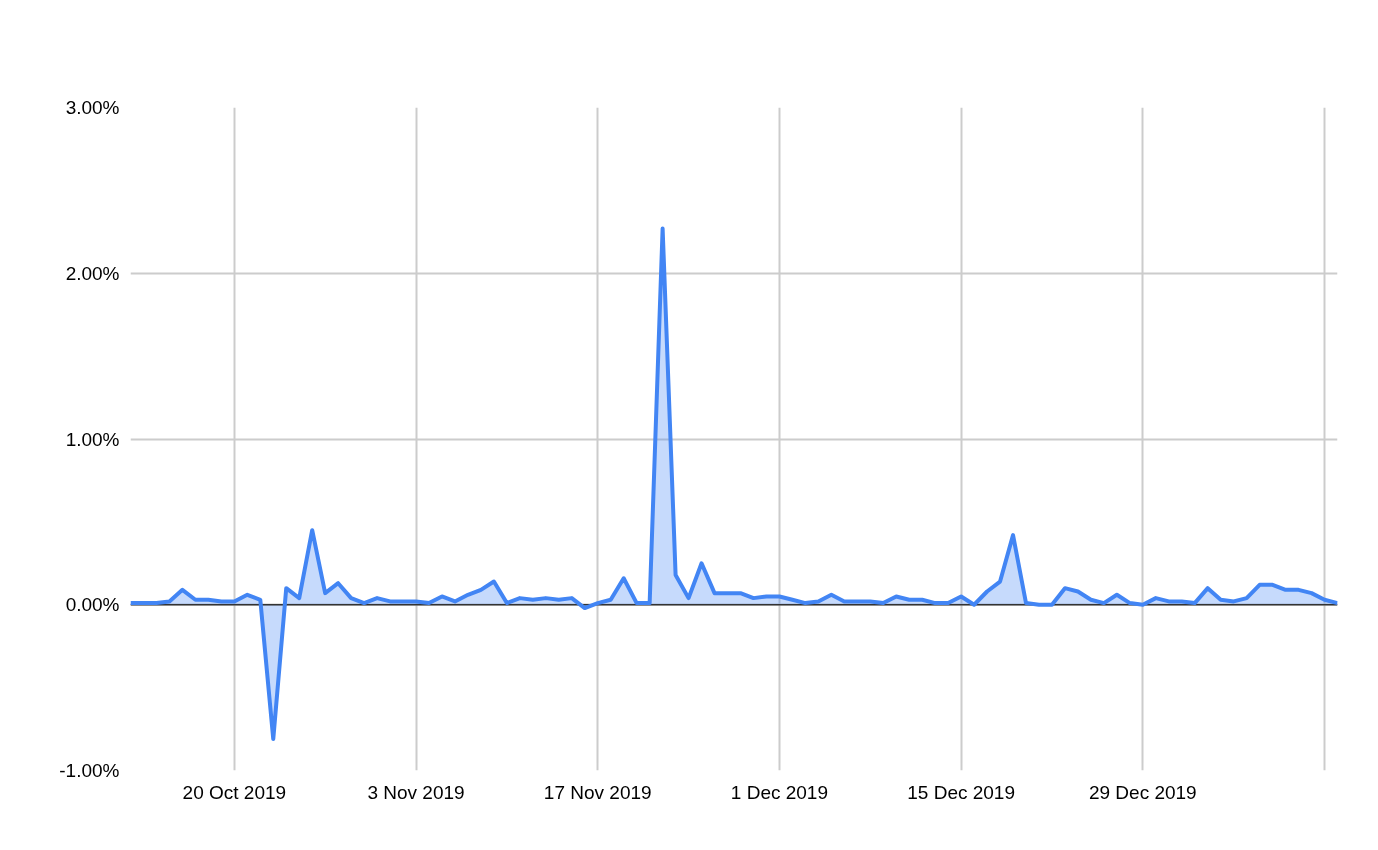 The height and width of the screenshot is (850, 1378). Describe the element at coordinates (92, 273) in the screenshot. I see `y-tick-label: 2.00%` at that location.